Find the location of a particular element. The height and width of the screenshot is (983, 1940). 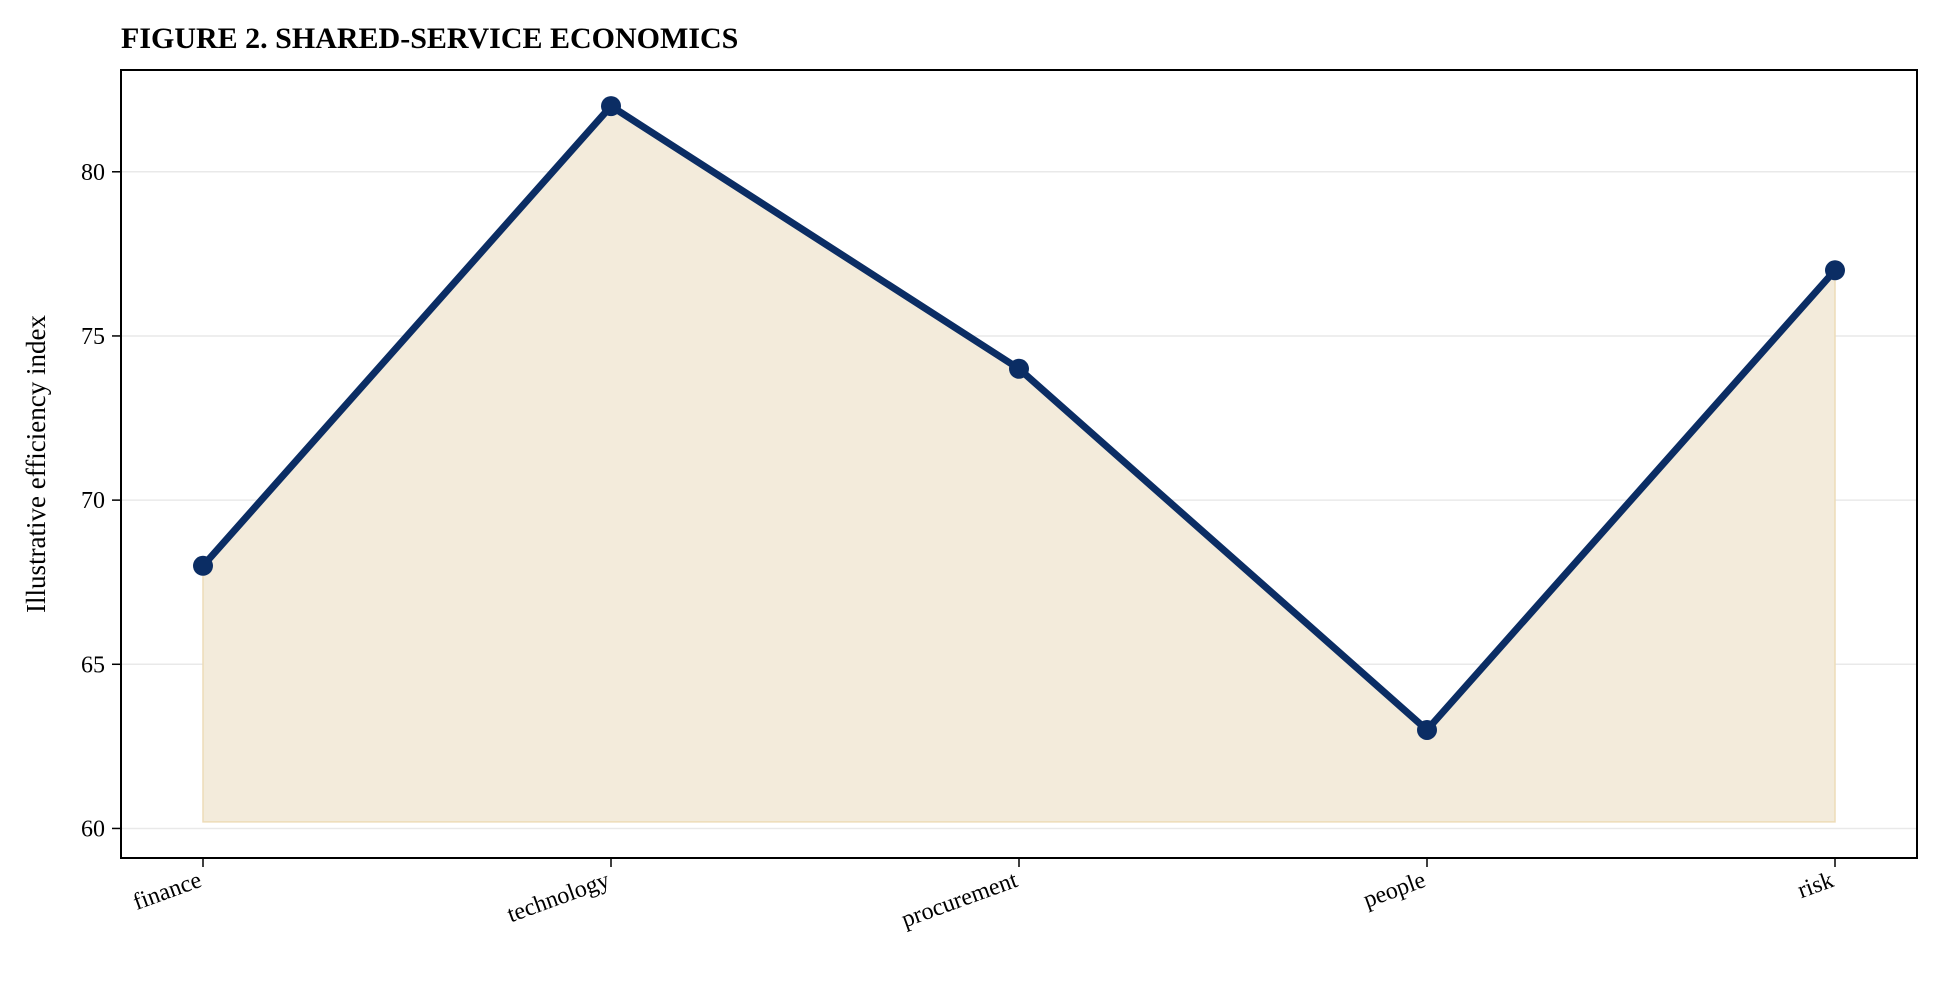

data-point-people is located at coordinates (1427, 729).